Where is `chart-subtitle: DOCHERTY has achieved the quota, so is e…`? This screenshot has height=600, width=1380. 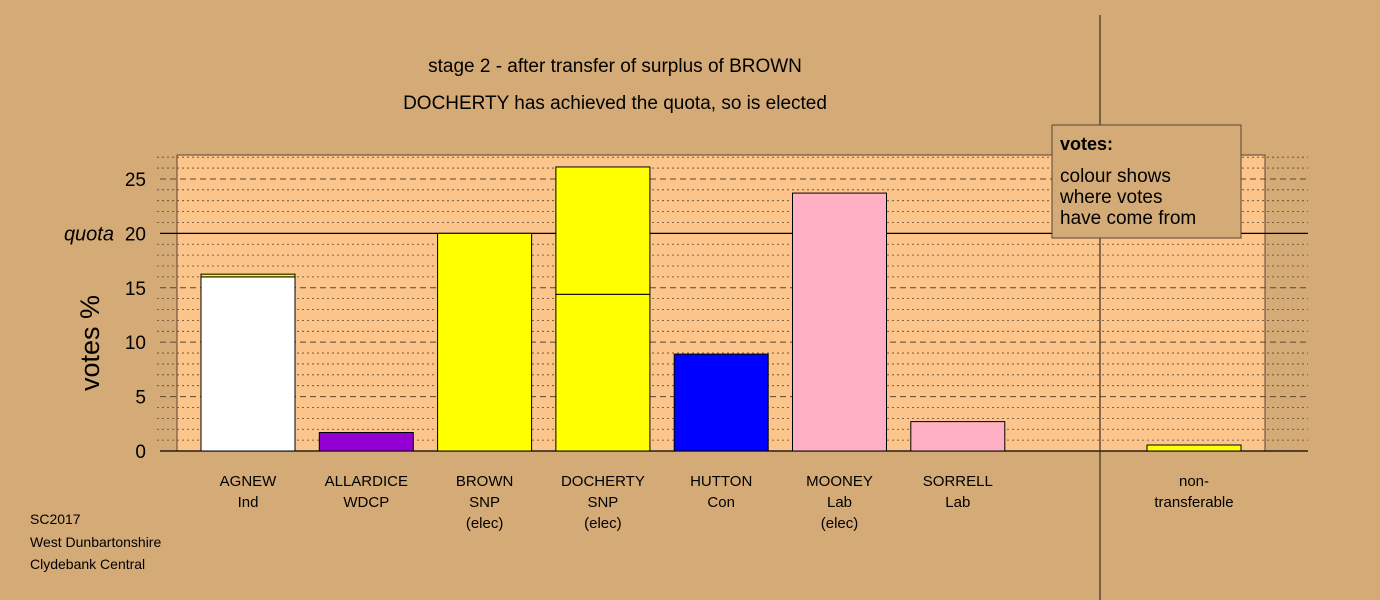
chart-subtitle: DOCHERTY has achieved the quota, so is e… is located at coordinates (615, 103).